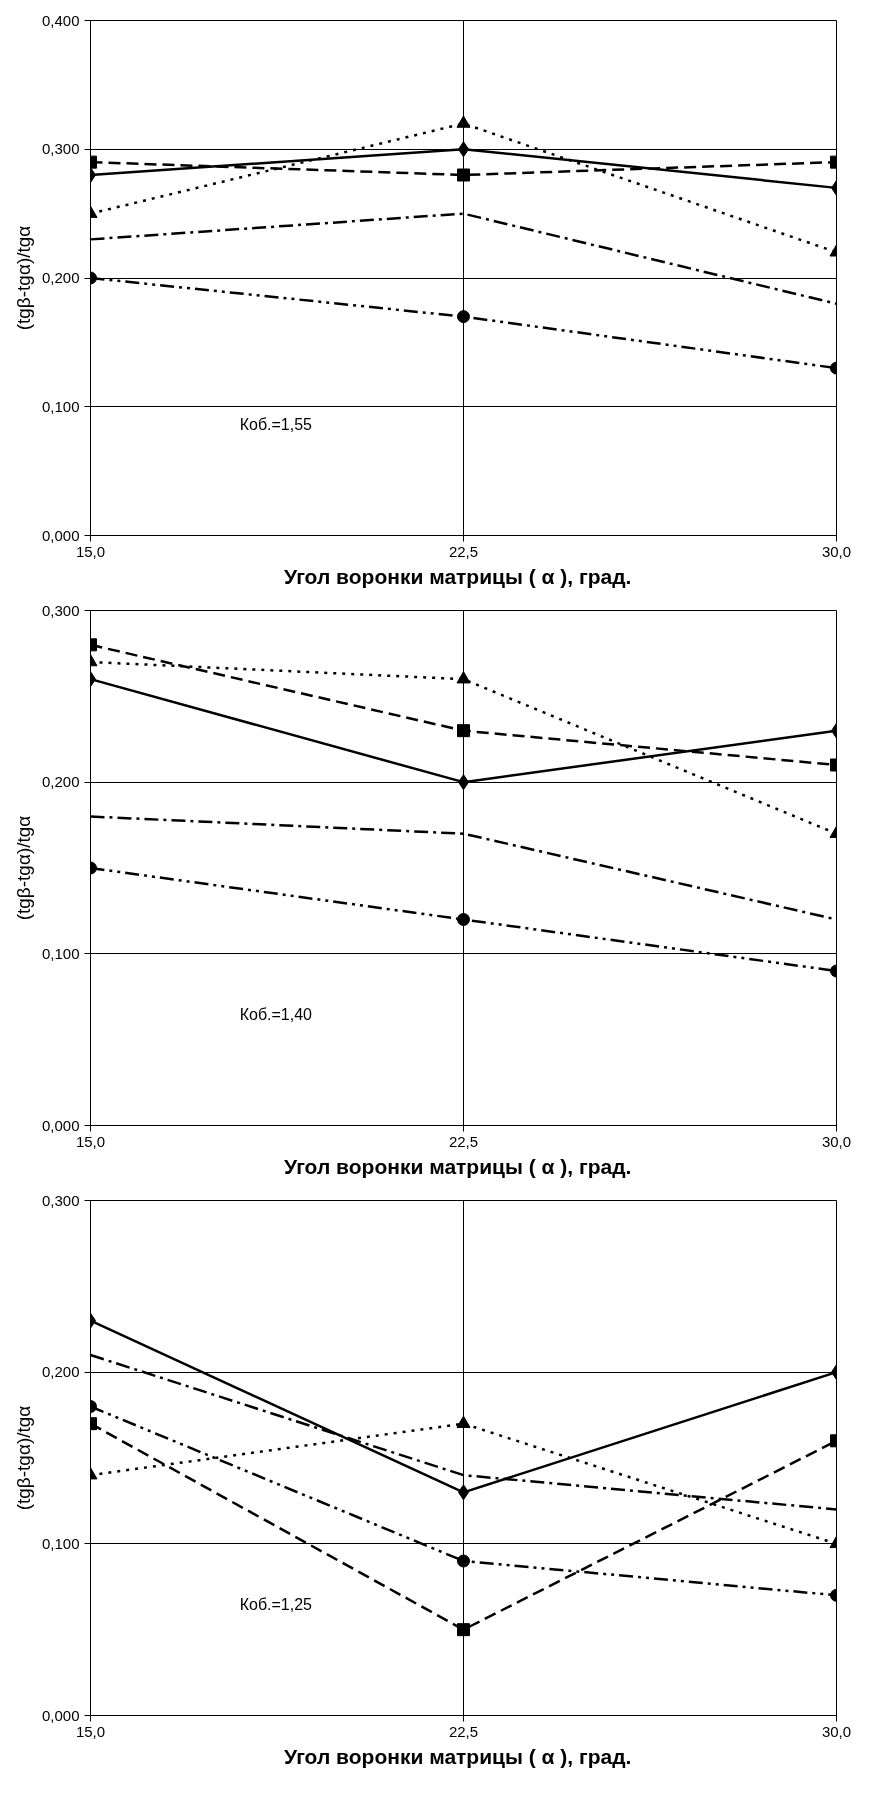  Describe the element at coordinates (276, 424) in the screenshot. I see `annotation: Коб.=1,55` at that location.